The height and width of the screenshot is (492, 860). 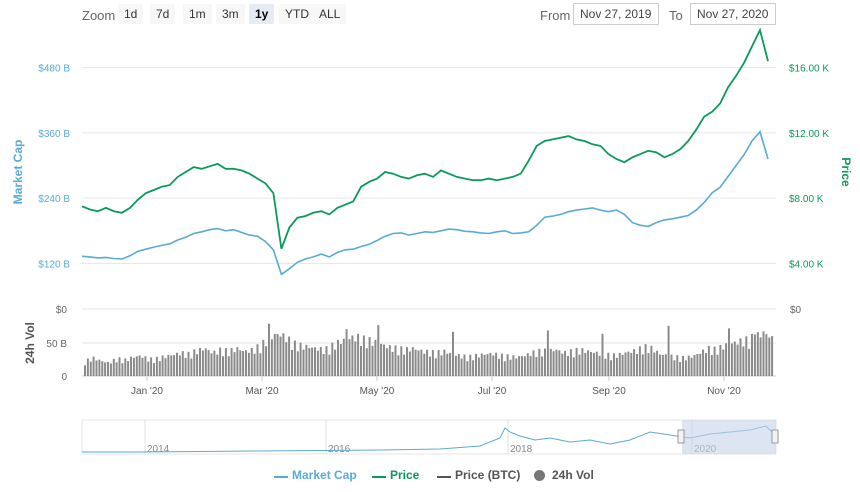 What do you see at coordinates (796, 310) in the screenshot?
I see `volume-right-tick: $0` at bounding box center [796, 310].